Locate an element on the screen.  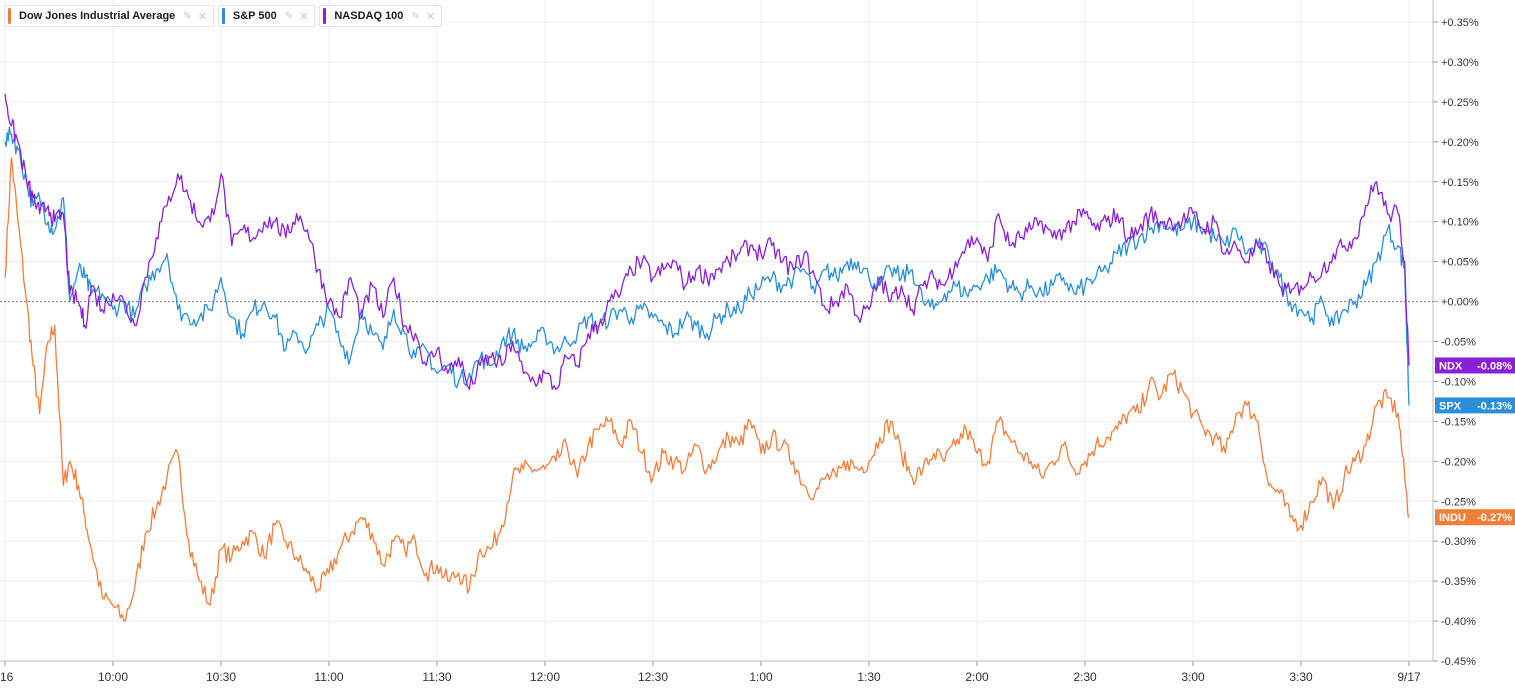
legend-label: Dow Jones Industrial Average is located at coordinates (97, 16).